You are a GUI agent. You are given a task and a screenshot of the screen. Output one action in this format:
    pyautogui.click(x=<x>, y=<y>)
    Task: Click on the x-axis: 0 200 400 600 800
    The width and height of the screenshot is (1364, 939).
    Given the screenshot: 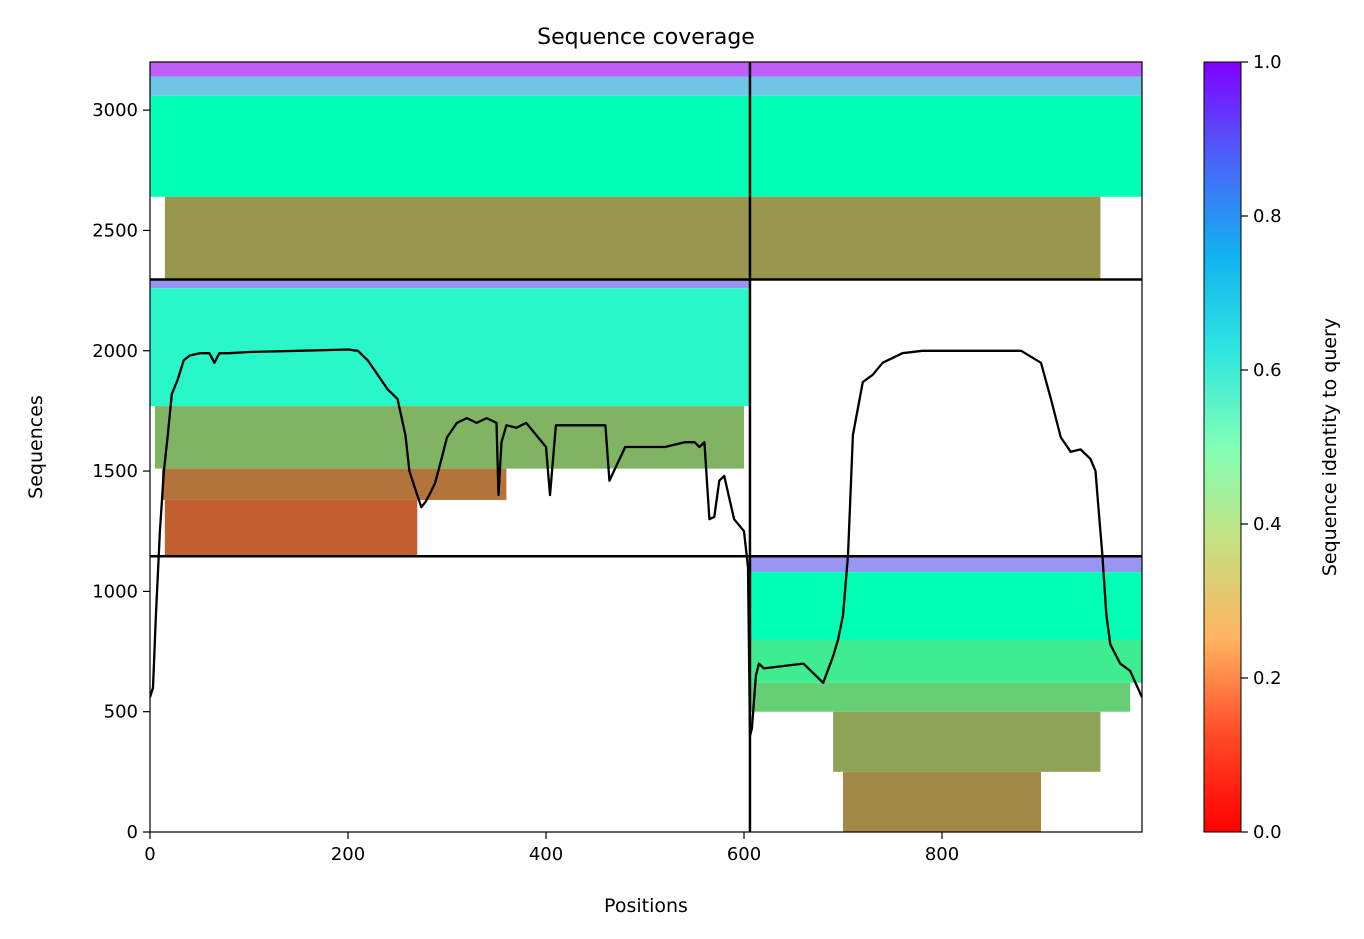 What is the action you would take?
    pyautogui.click(x=551, y=848)
    